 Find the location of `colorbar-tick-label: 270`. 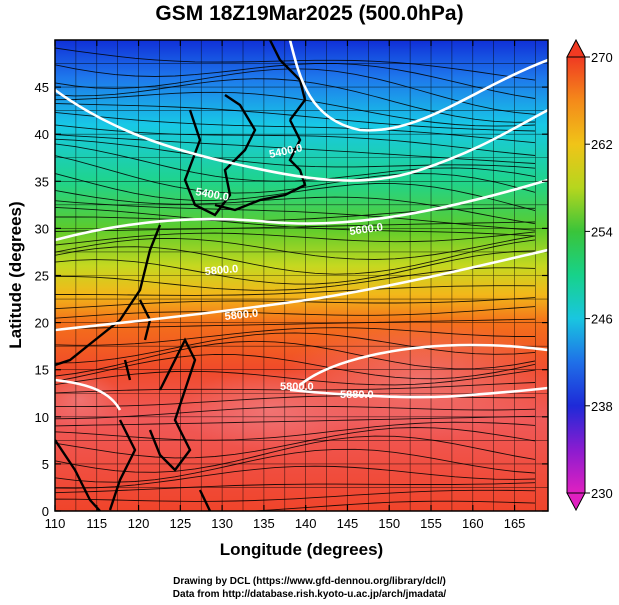

colorbar-tick-label: 270 is located at coordinates (602, 57).